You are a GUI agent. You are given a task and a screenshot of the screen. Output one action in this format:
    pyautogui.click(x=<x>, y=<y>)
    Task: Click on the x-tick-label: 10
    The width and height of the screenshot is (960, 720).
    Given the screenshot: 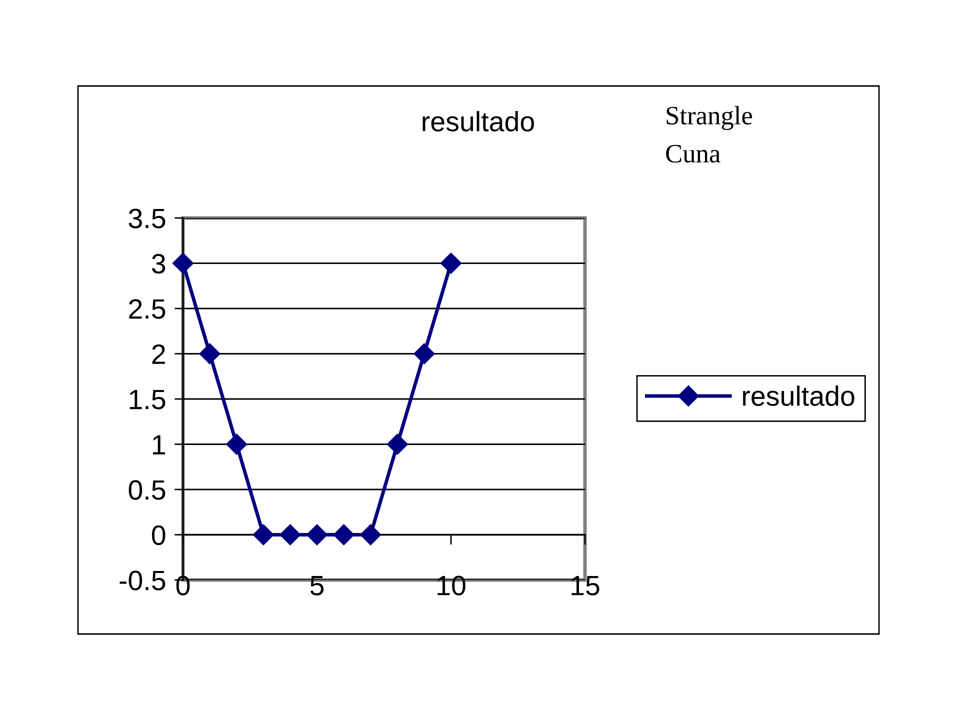 What is the action you would take?
    pyautogui.click(x=452, y=586)
    